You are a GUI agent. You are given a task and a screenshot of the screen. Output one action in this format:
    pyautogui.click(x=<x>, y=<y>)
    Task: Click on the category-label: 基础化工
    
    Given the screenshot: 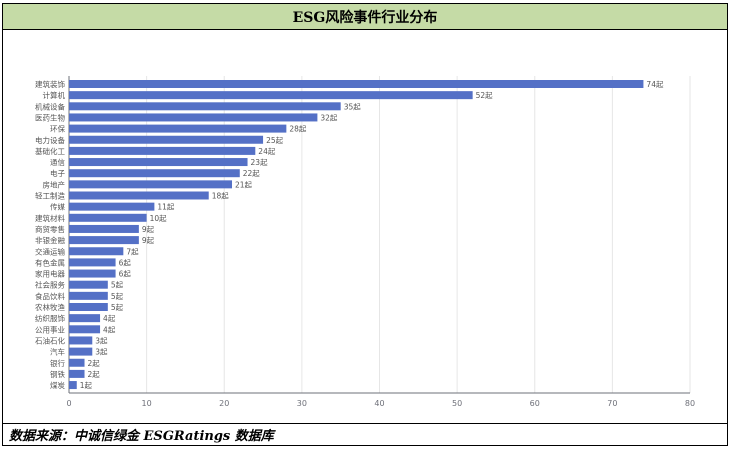 What is the action you would take?
    pyautogui.click(x=50, y=151)
    